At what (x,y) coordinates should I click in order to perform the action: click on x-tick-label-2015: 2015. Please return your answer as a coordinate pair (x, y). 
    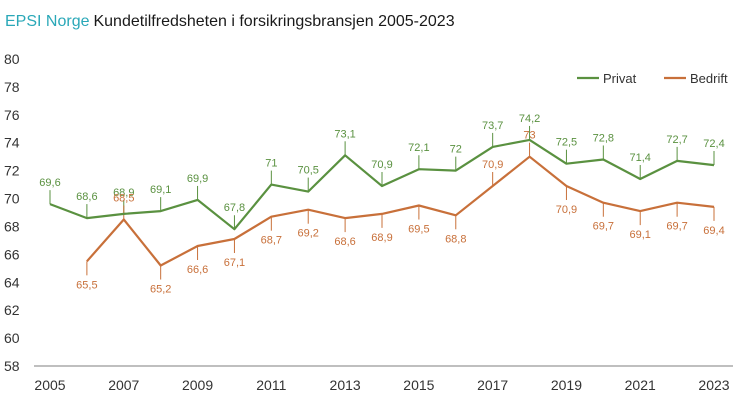
    Looking at the image, I should click on (418, 385).